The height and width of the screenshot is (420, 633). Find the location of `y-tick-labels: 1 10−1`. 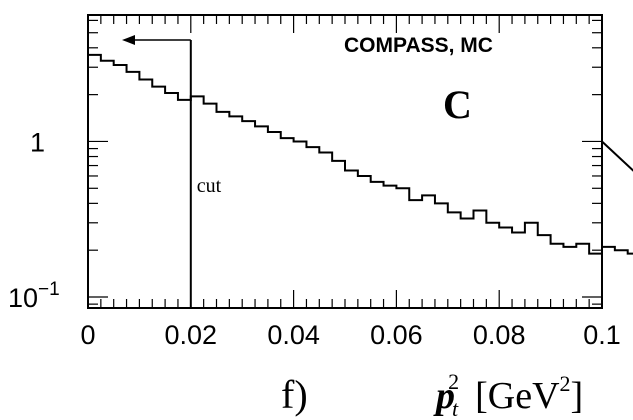

y-tick-labels: 1 10−1 is located at coordinates (34, 220).